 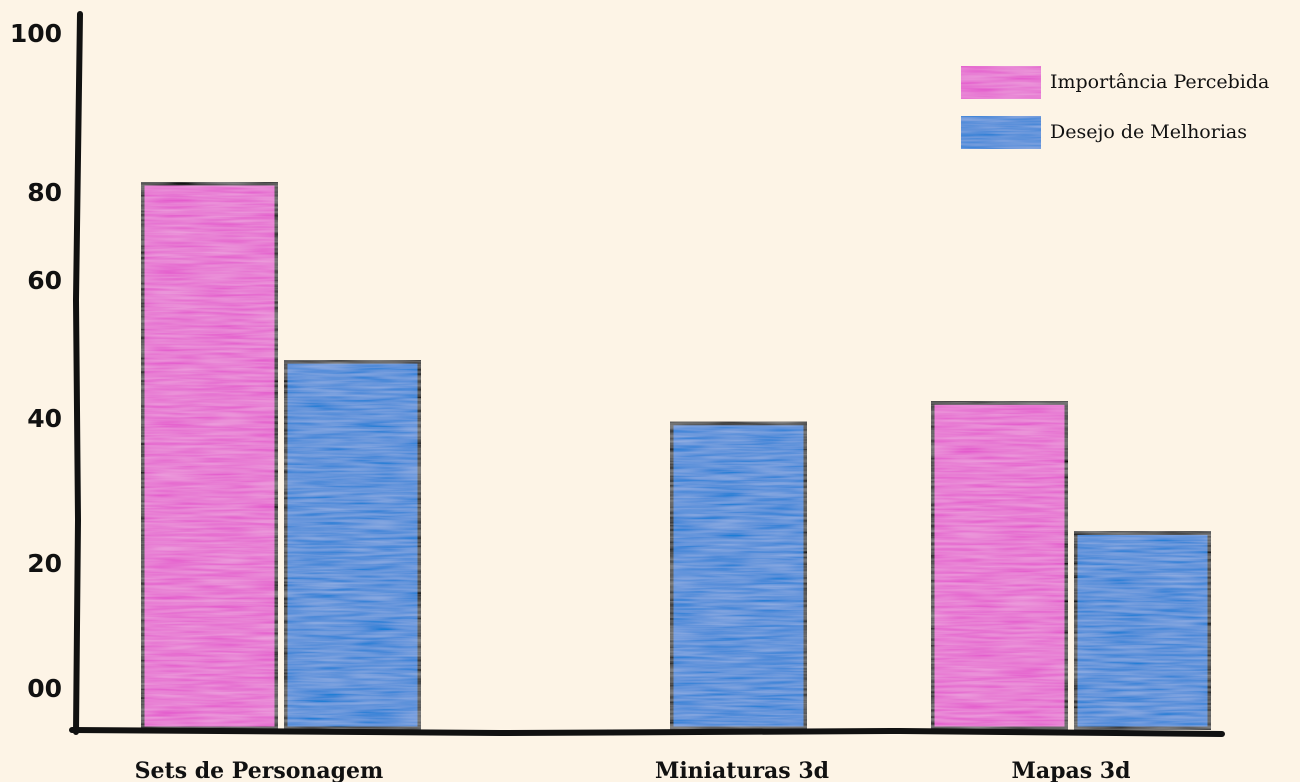 What do you see at coordinates (1071, 770) in the screenshot?
I see `x-category-label: Mapas 3d` at bounding box center [1071, 770].